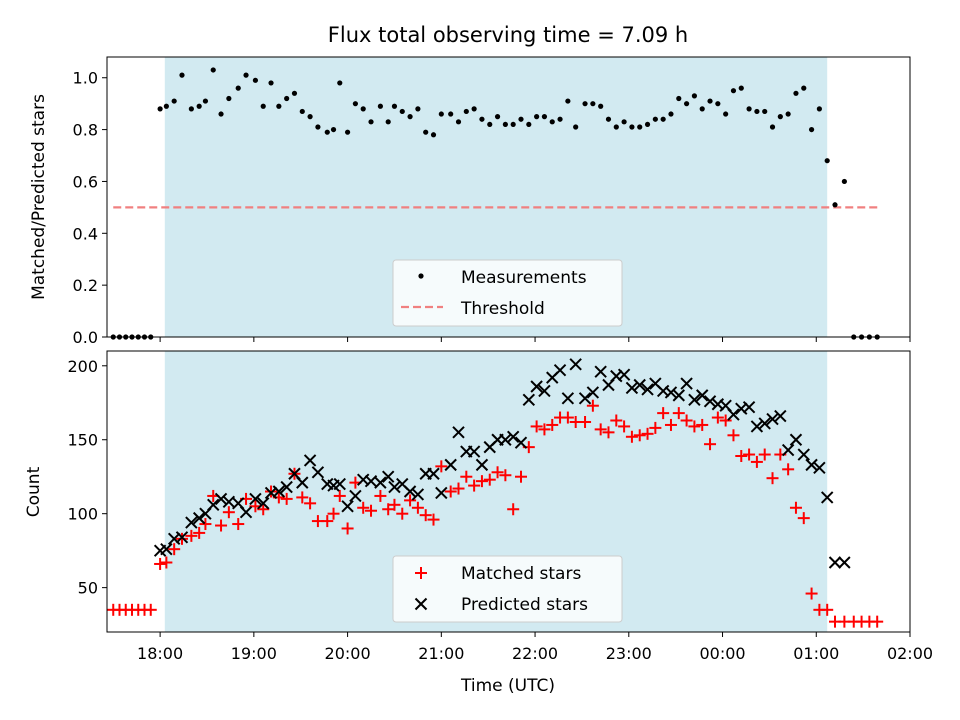 The width and height of the screenshot is (960, 720). Describe the element at coordinates (508, 35) in the screenshot. I see `chart-title: Flux total observing time = 7.09 h` at that location.